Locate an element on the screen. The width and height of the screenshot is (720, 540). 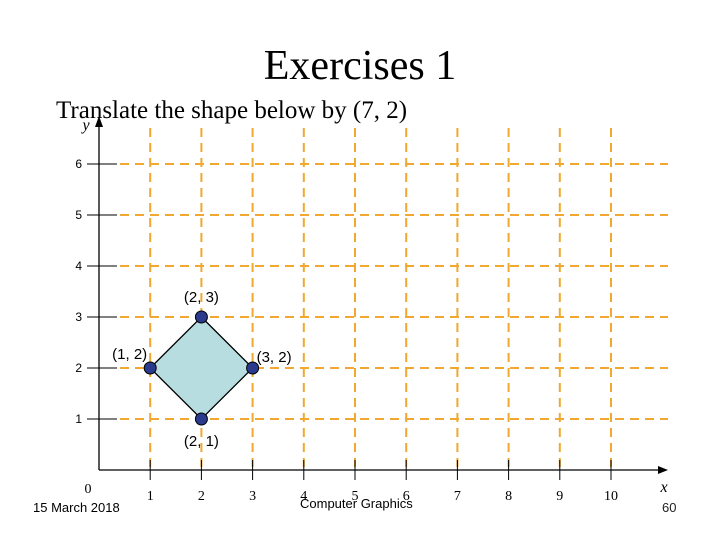
page-number: 60 is located at coordinates (669, 507).